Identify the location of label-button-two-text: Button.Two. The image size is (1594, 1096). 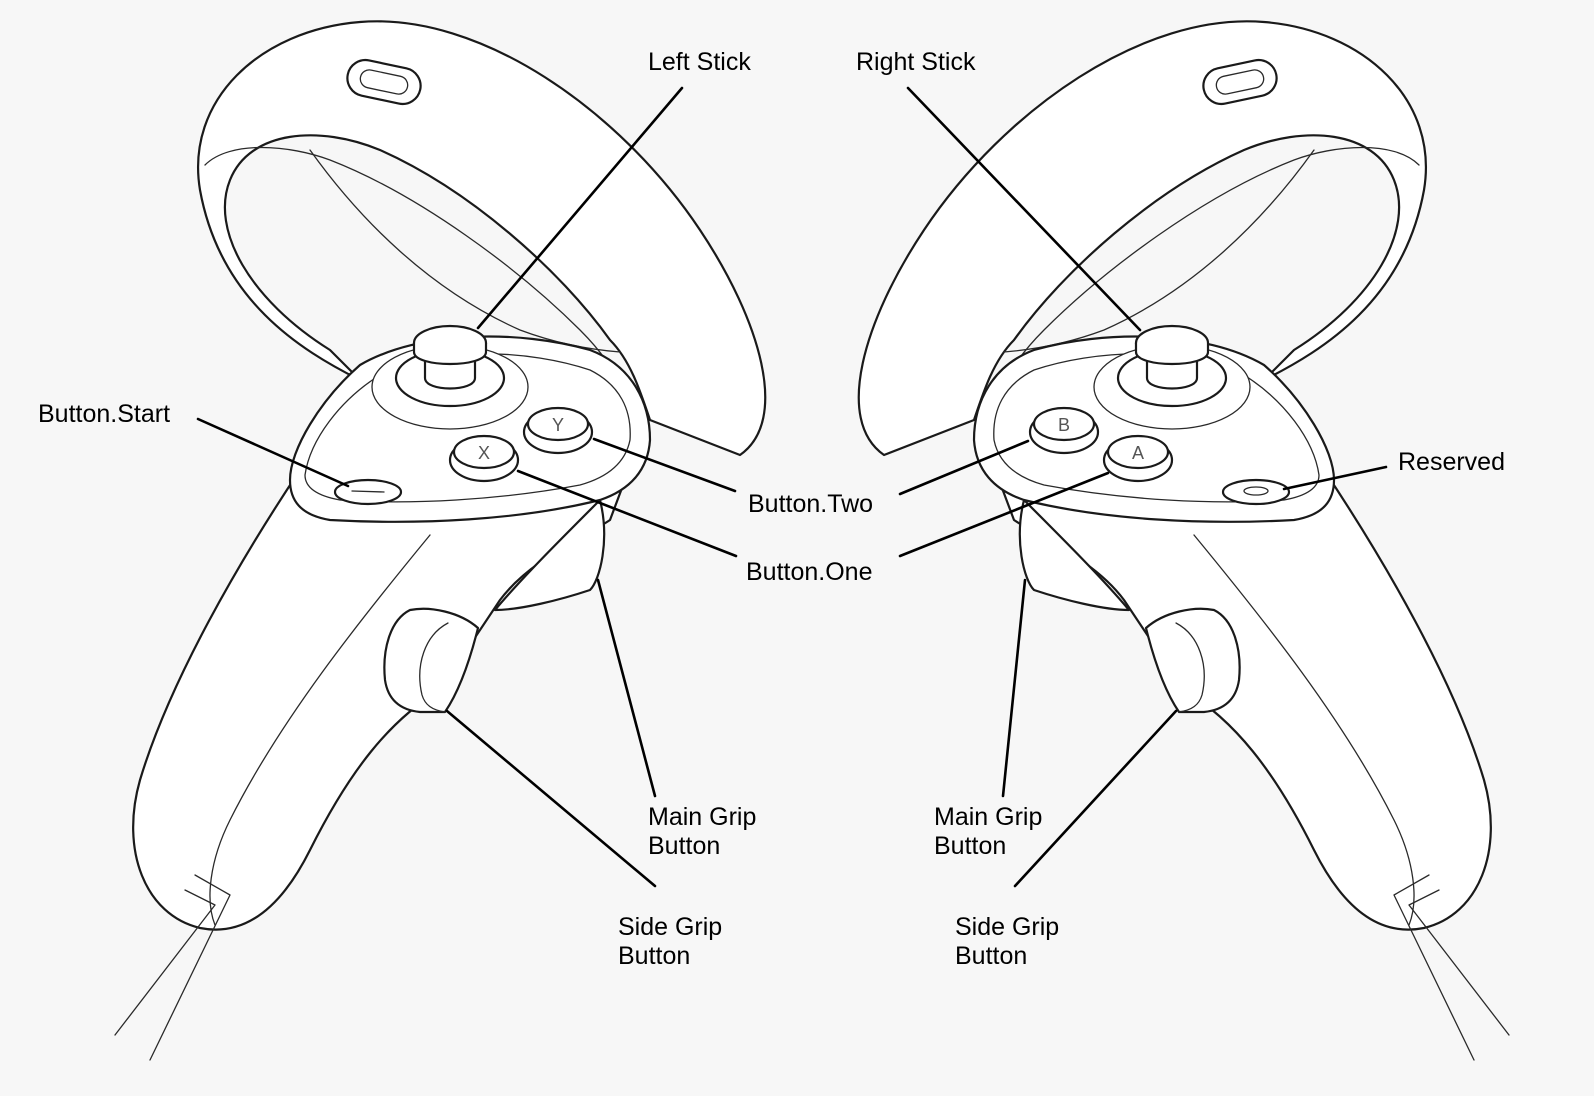
(811, 504).